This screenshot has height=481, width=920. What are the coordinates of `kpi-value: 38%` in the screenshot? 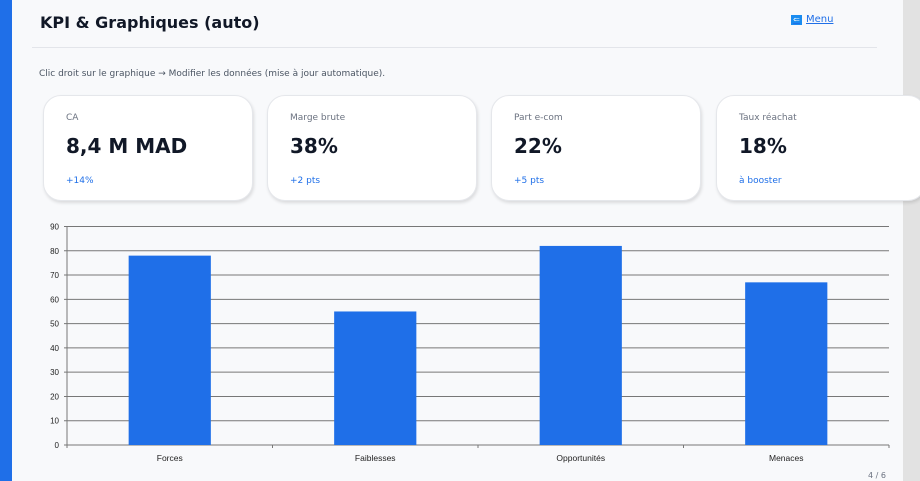 It's located at (314, 146).